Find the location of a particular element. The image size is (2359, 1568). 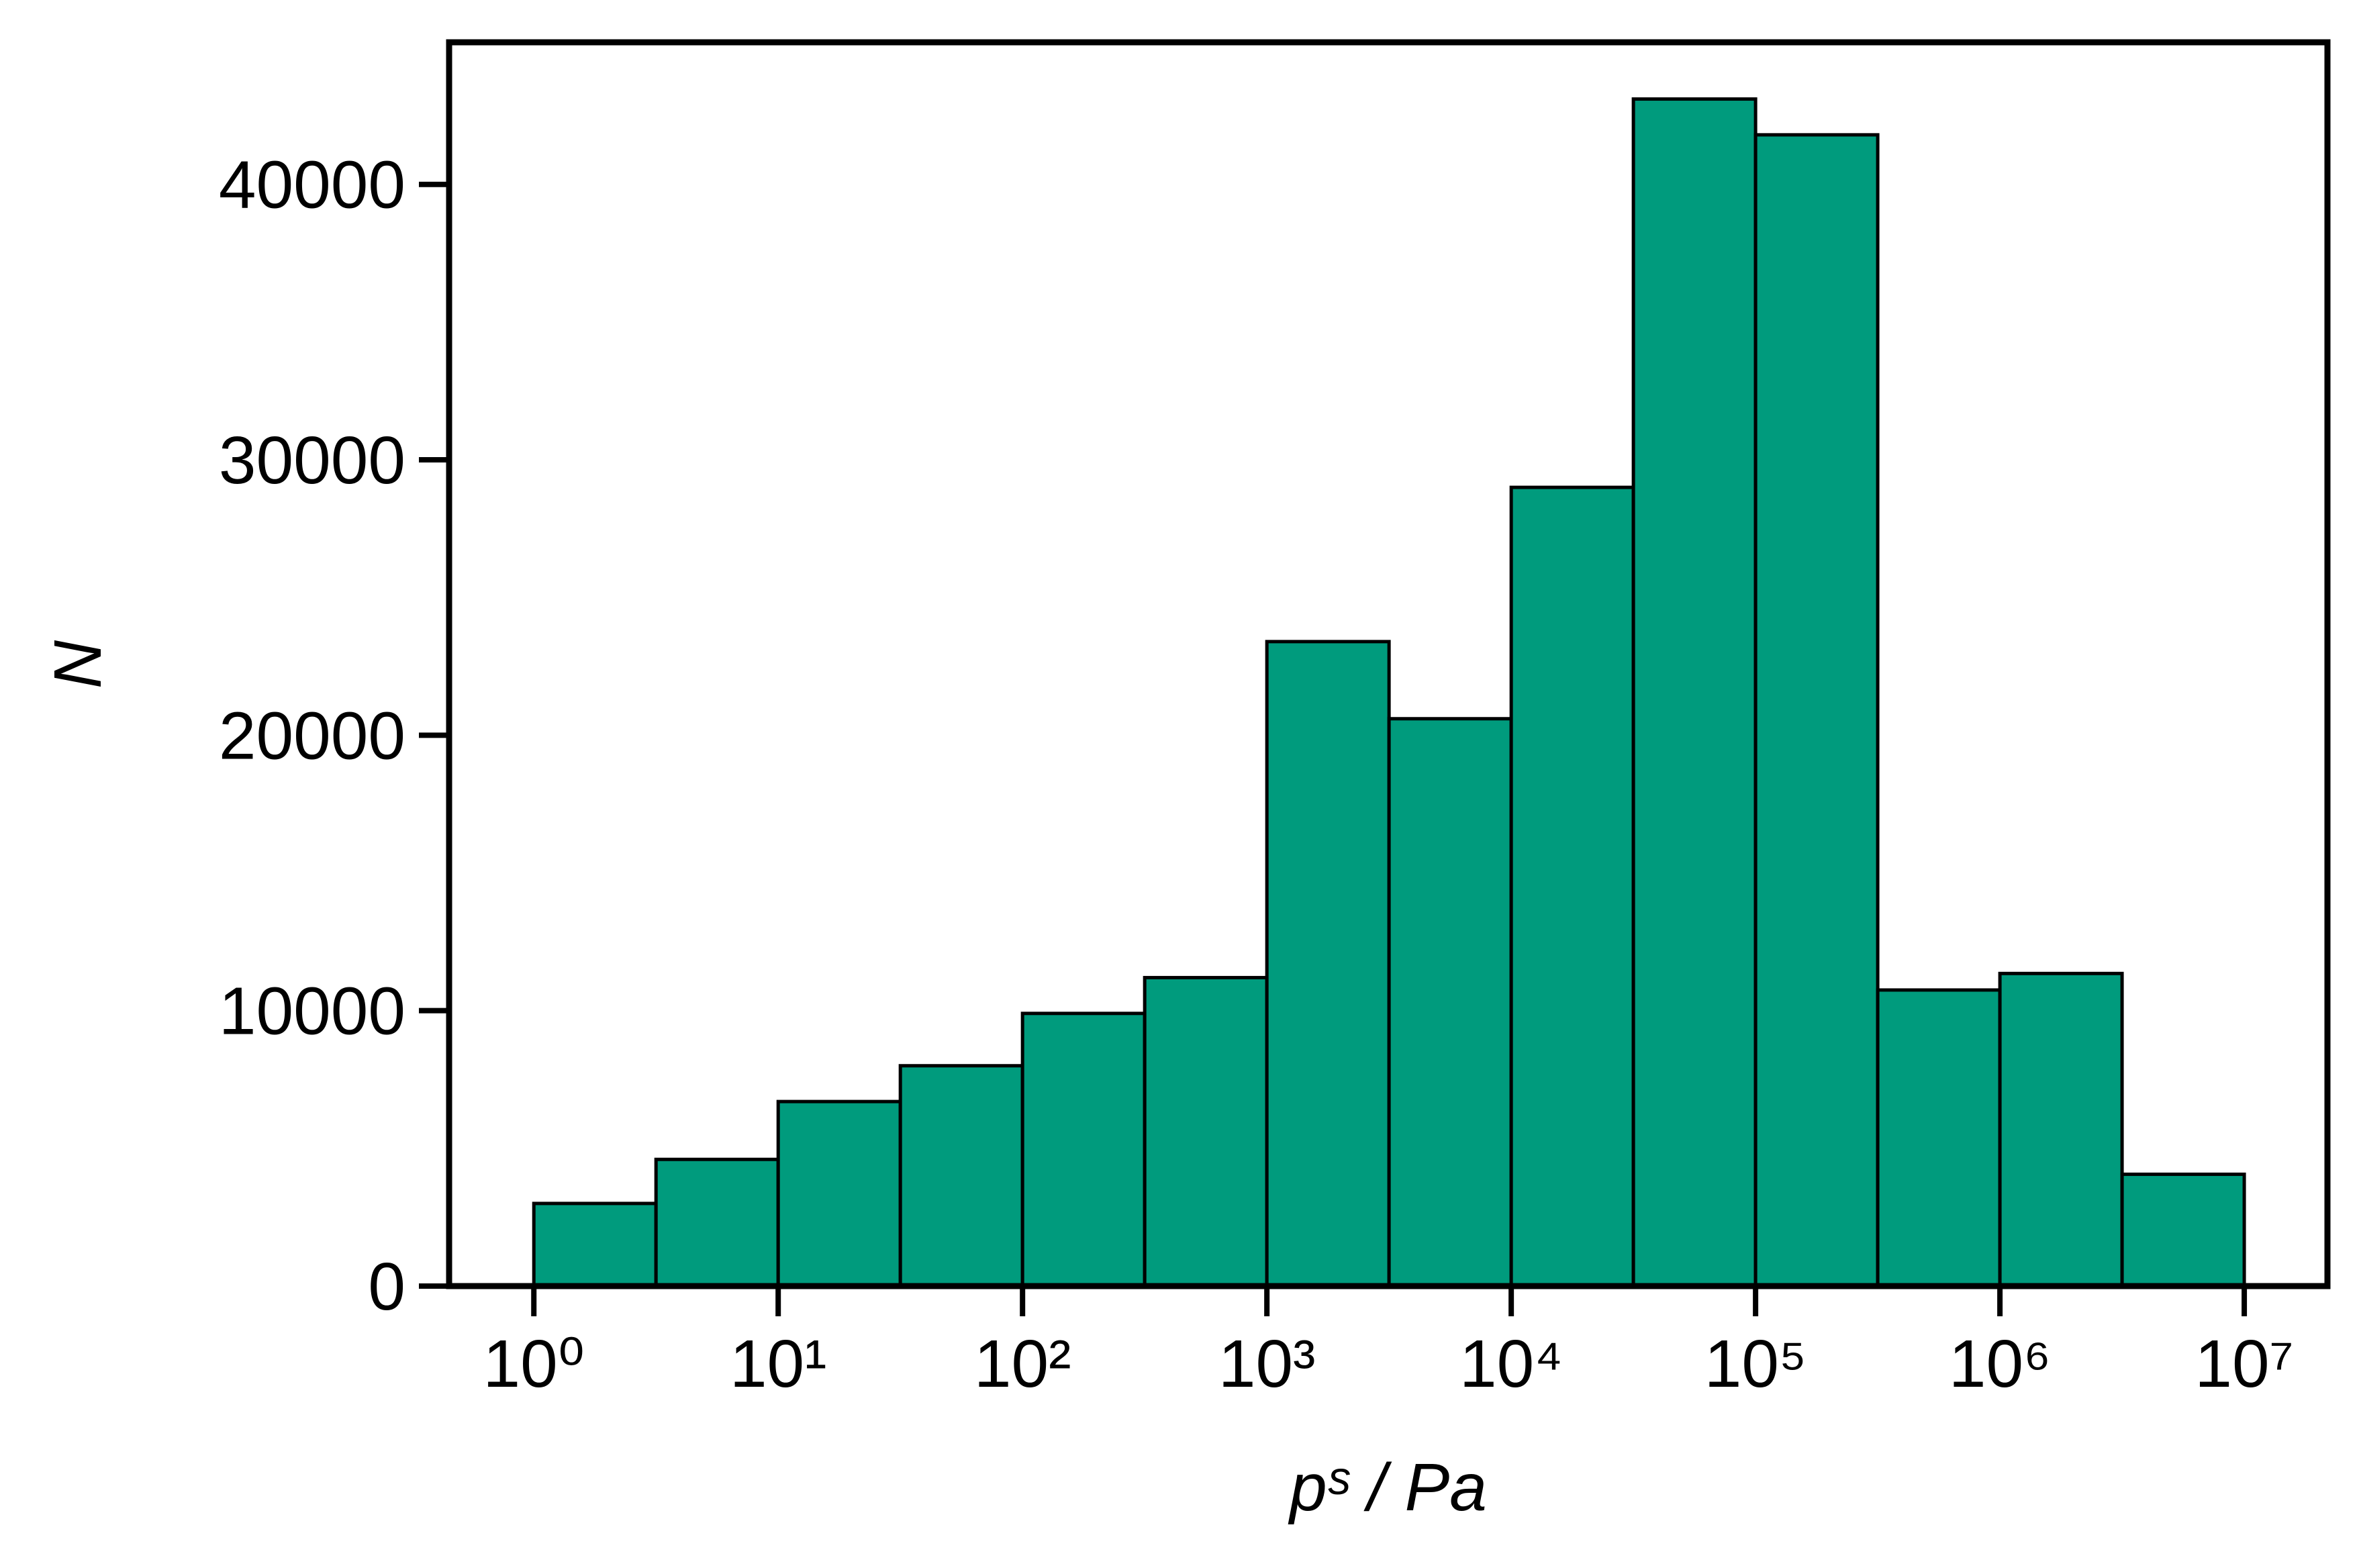

x-axis-label: pˢ / Pa is located at coordinates (1387, 1488).